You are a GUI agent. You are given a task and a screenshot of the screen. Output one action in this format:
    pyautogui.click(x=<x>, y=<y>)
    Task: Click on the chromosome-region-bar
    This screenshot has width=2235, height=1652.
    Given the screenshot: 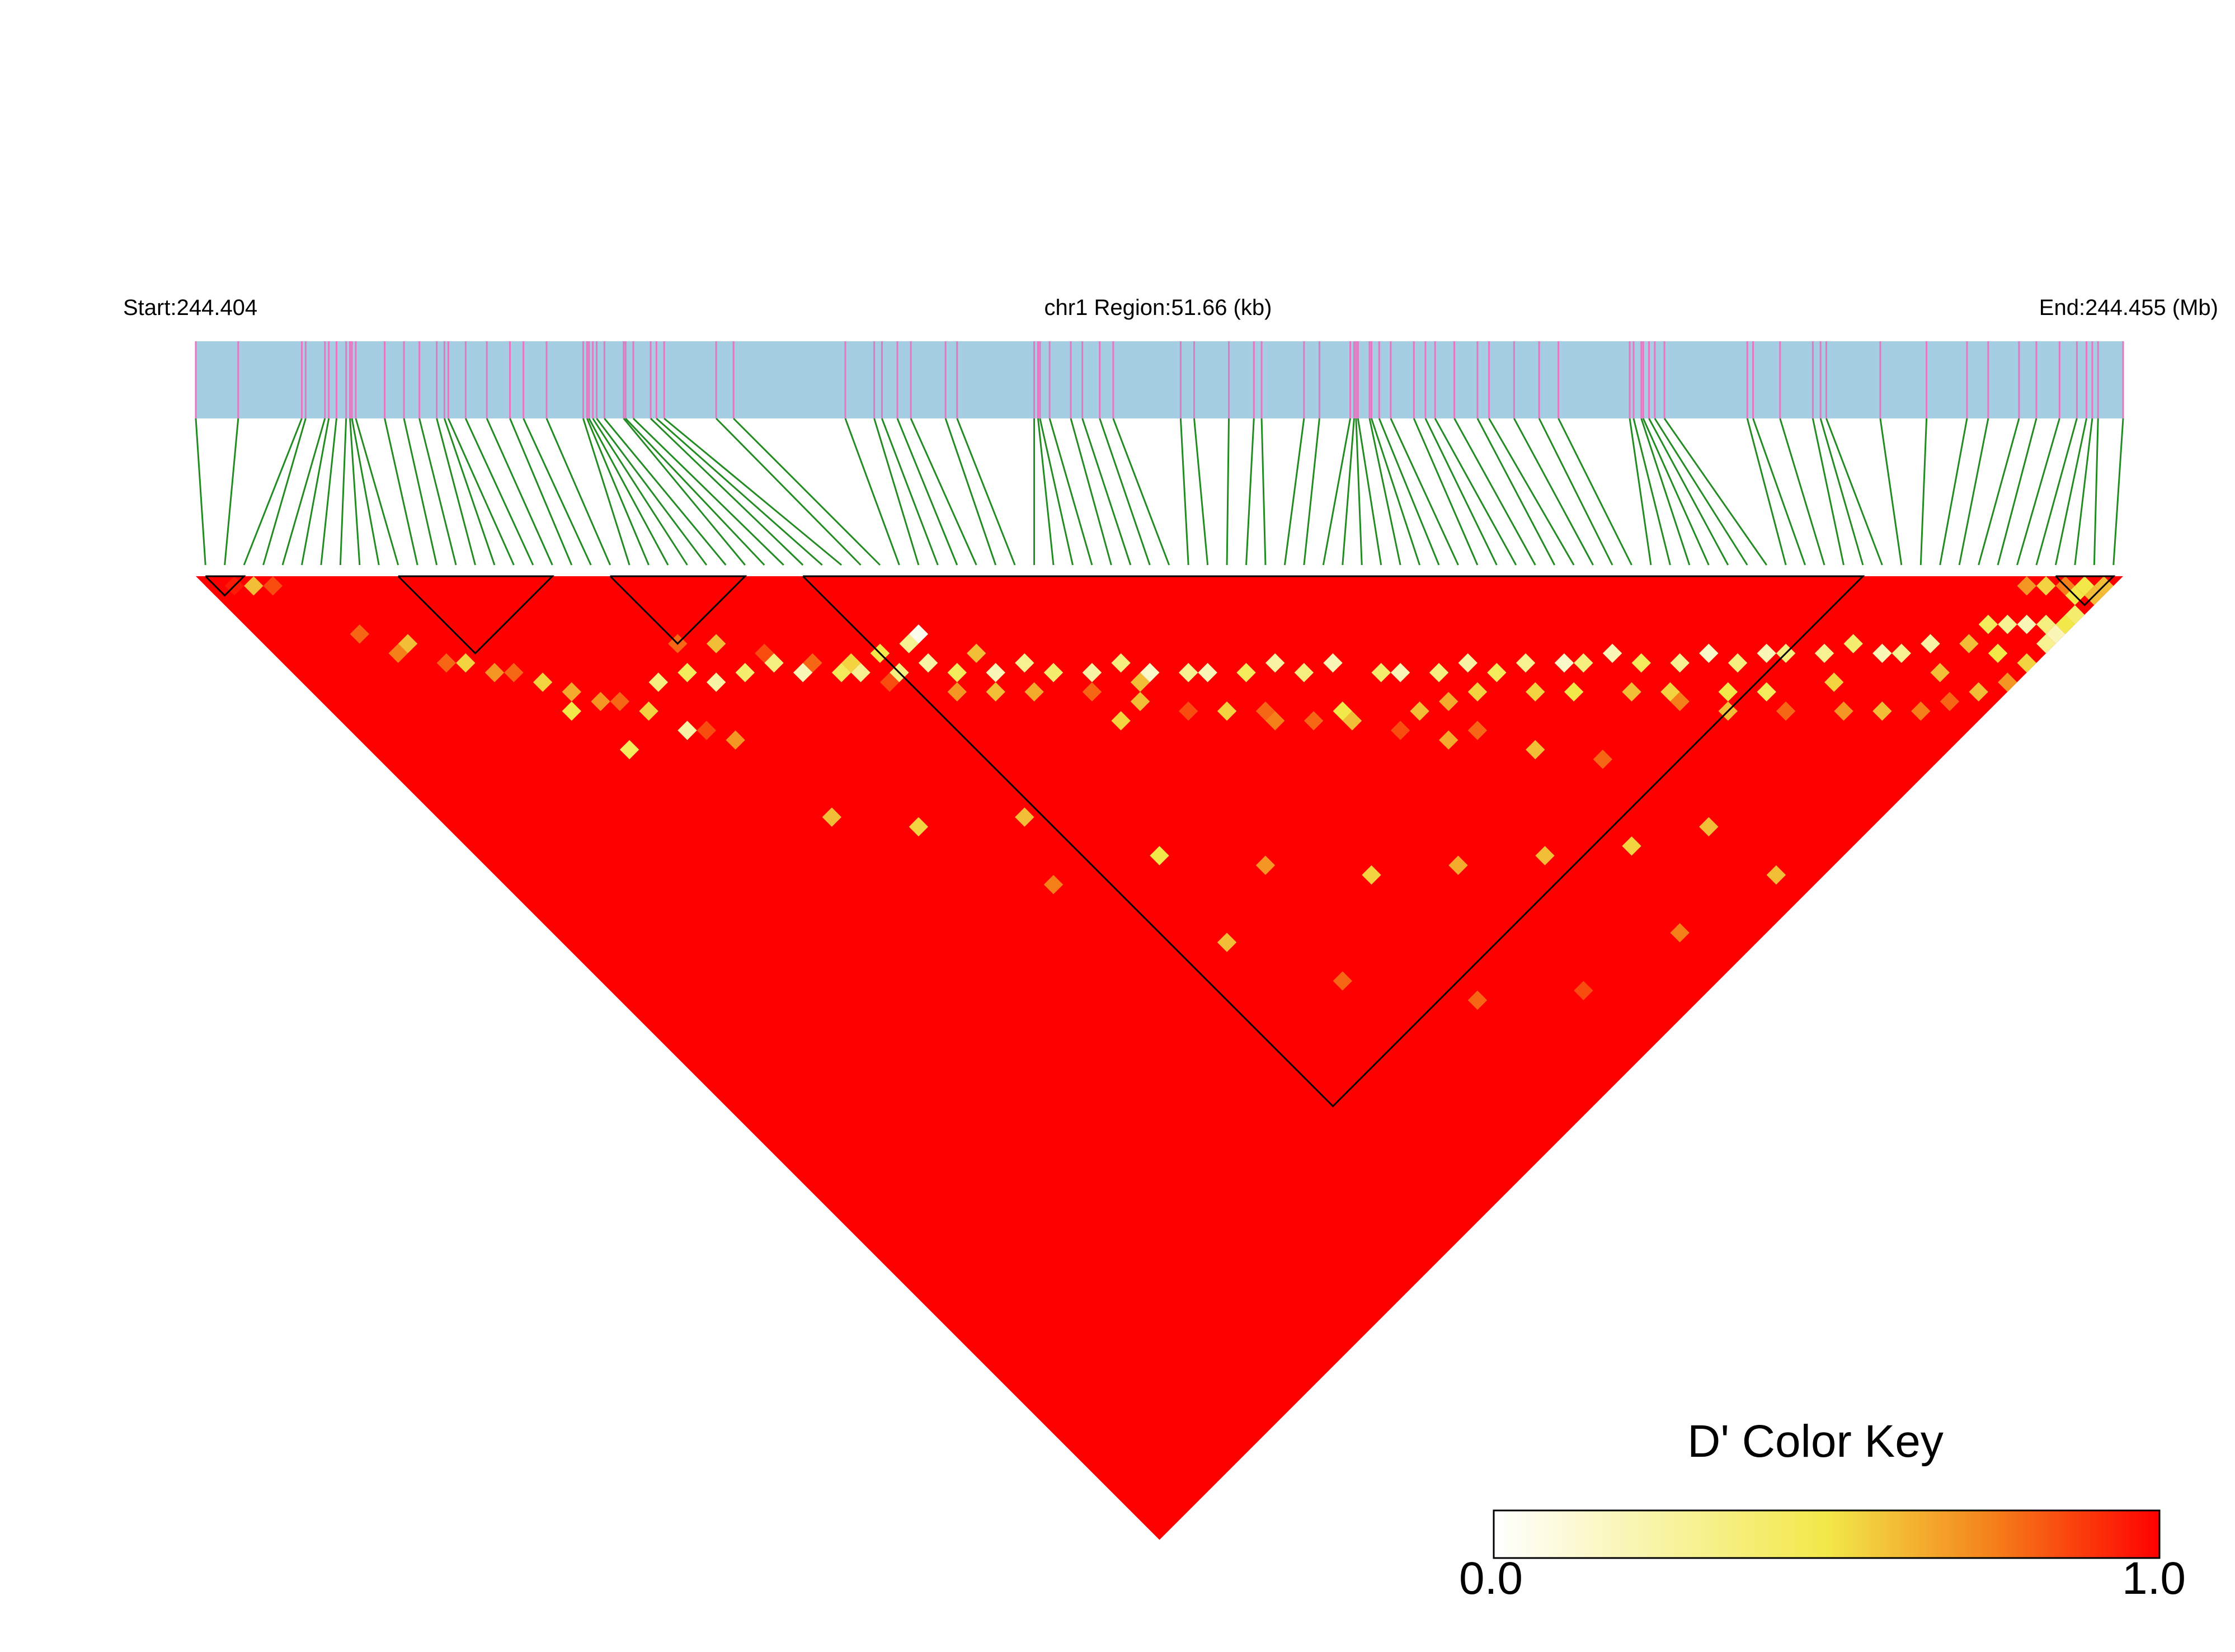 What is the action you would take?
    pyautogui.click(x=1159, y=379)
    